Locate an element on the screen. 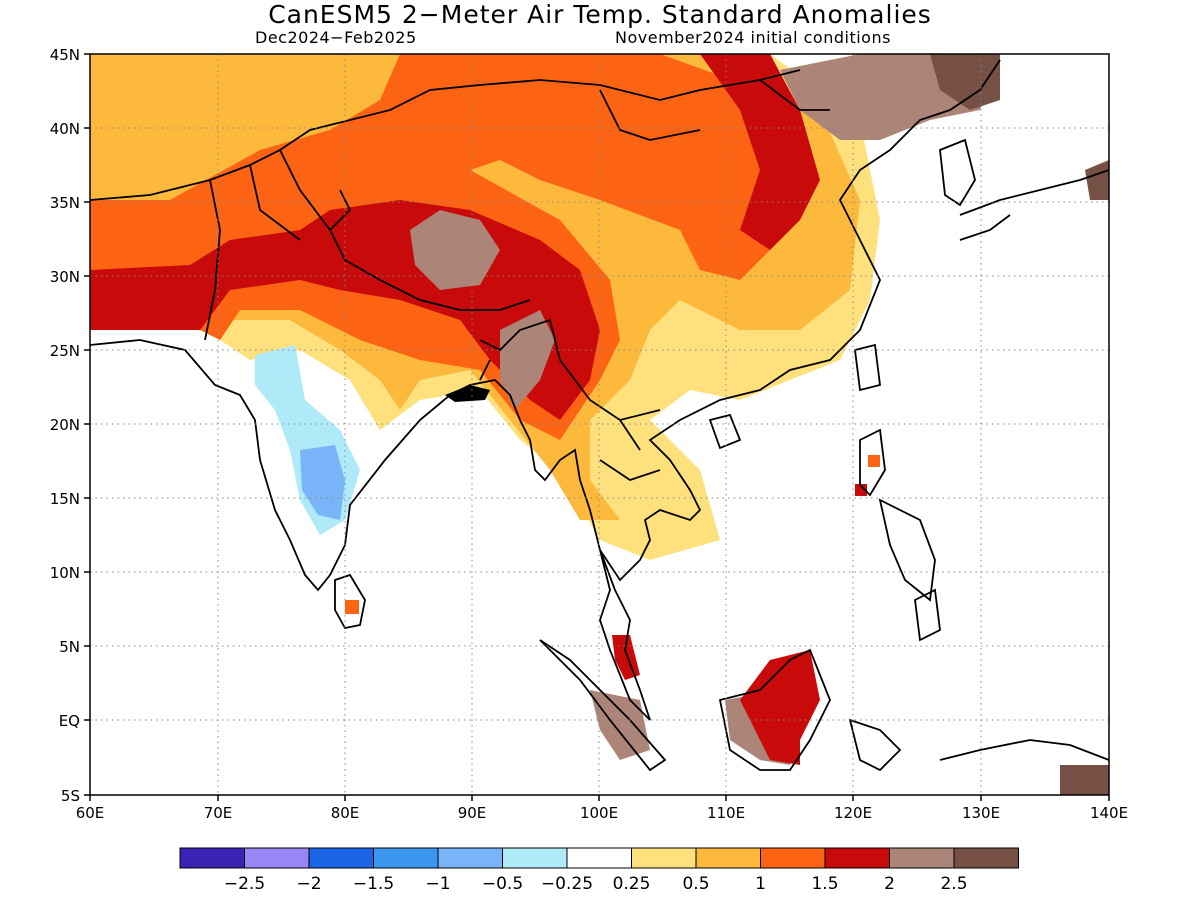  lon-tick-label: 120E is located at coordinates (853, 813).